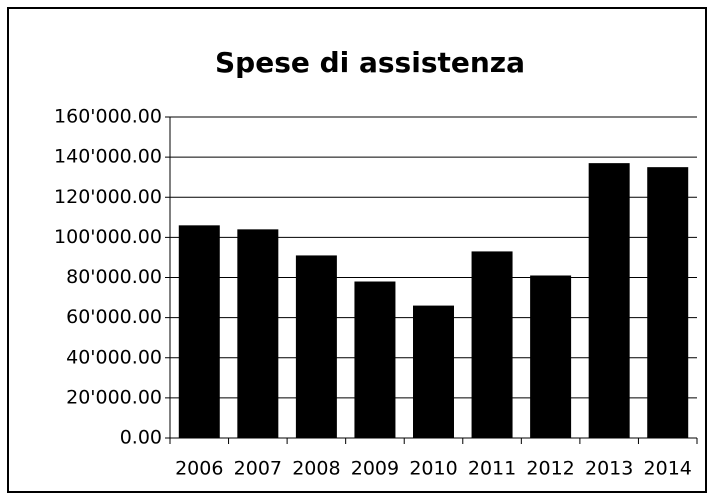  Describe the element at coordinates (141, 438) in the screenshot. I see `y-tick-label: 0.00` at that location.